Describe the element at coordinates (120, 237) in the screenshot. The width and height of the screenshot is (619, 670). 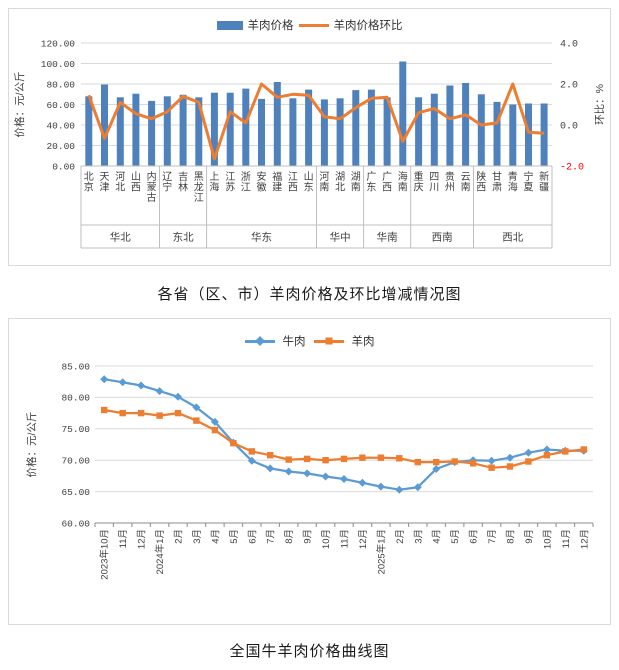
I see `region-label: 华北` at that location.